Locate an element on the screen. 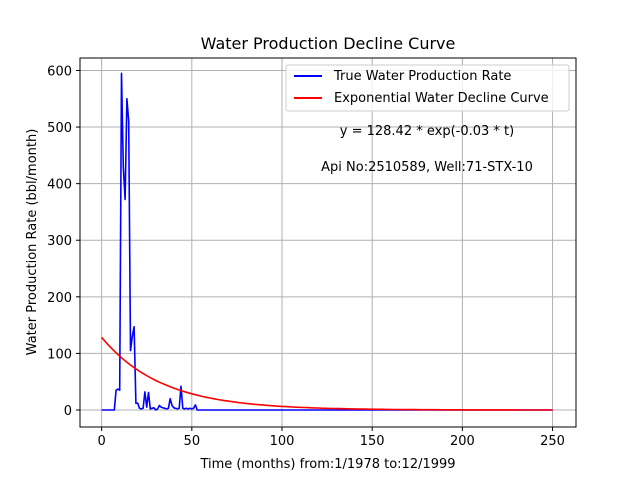 This screenshot has width=640, height=480. x-axis-label: Time (months) from:1/1978 to:12/1999 is located at coordinates (327, 464).